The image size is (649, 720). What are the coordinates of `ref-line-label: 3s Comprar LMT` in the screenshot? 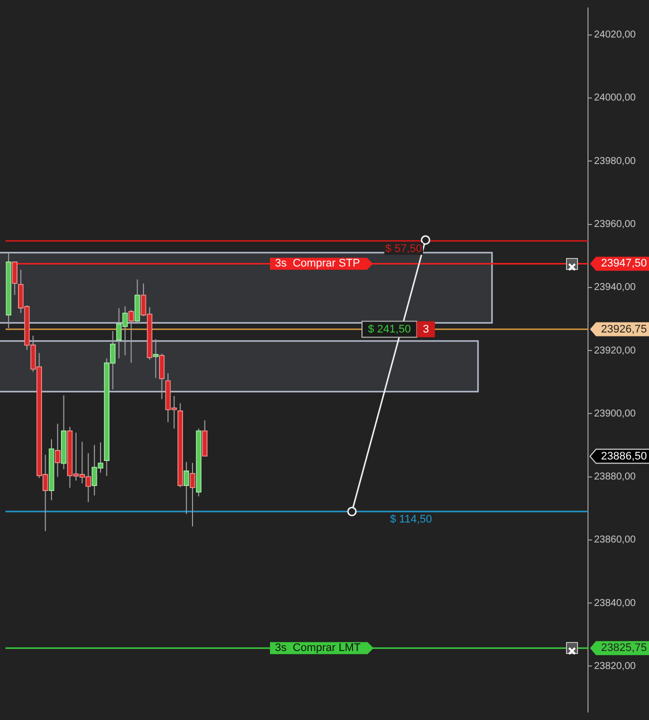 It's located at (318, 648).